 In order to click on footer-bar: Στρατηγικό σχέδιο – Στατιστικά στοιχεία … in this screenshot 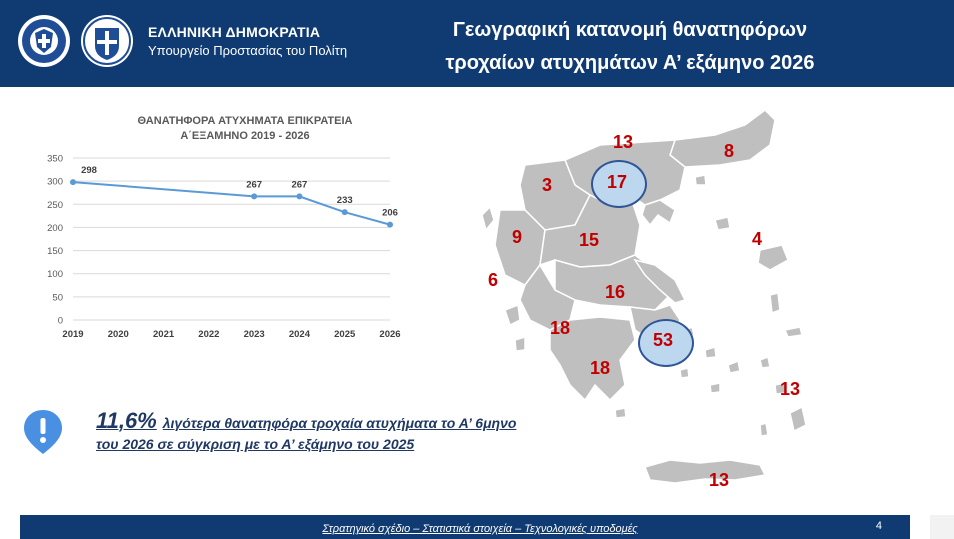, I will do `click(465, 527)`.